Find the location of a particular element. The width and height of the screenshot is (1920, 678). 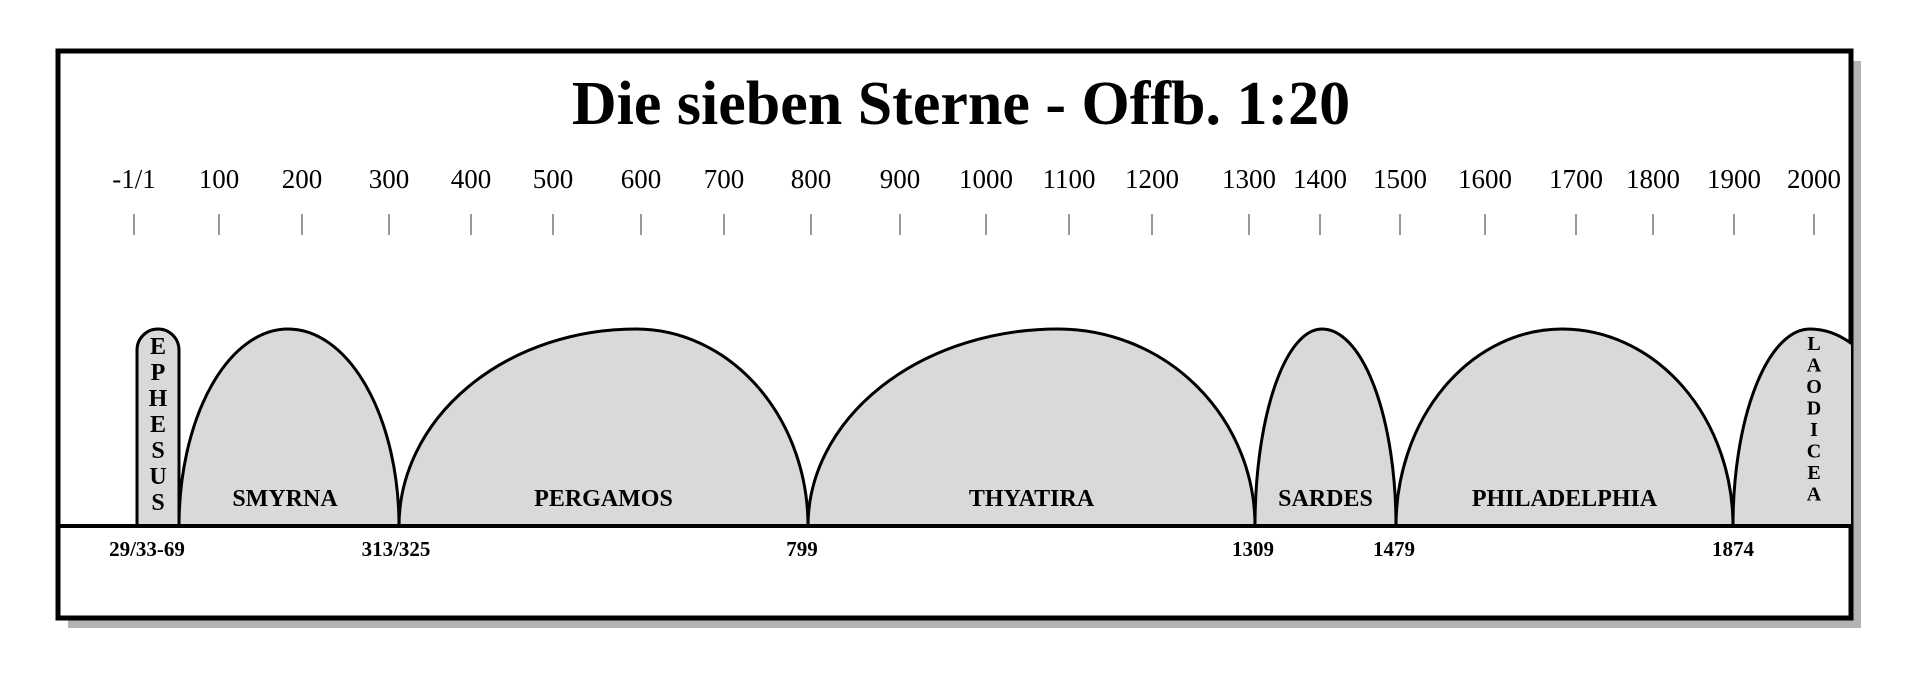

period-label: PHILADELPHIA is located at coordinates (1565, 499).